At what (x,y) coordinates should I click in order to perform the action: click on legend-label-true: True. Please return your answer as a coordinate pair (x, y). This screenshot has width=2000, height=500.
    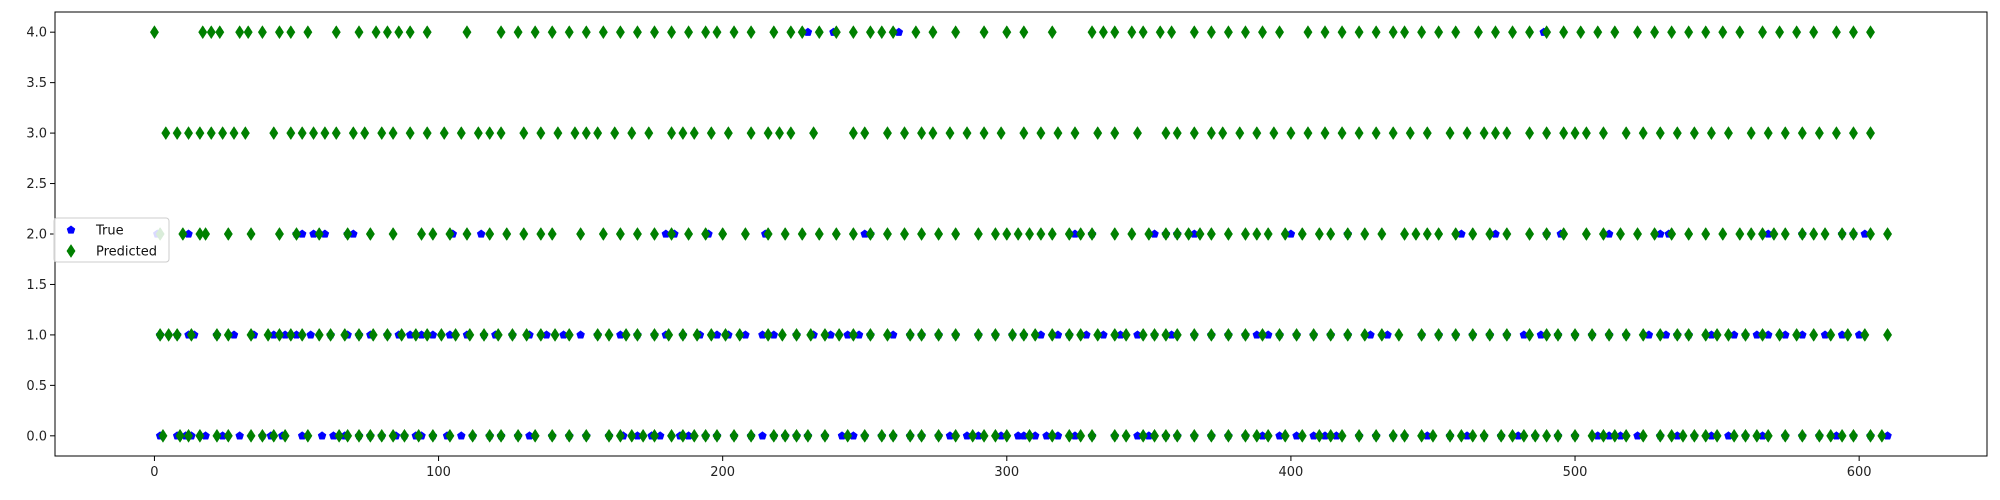
    Looking at the image, I should click on (109, 231).